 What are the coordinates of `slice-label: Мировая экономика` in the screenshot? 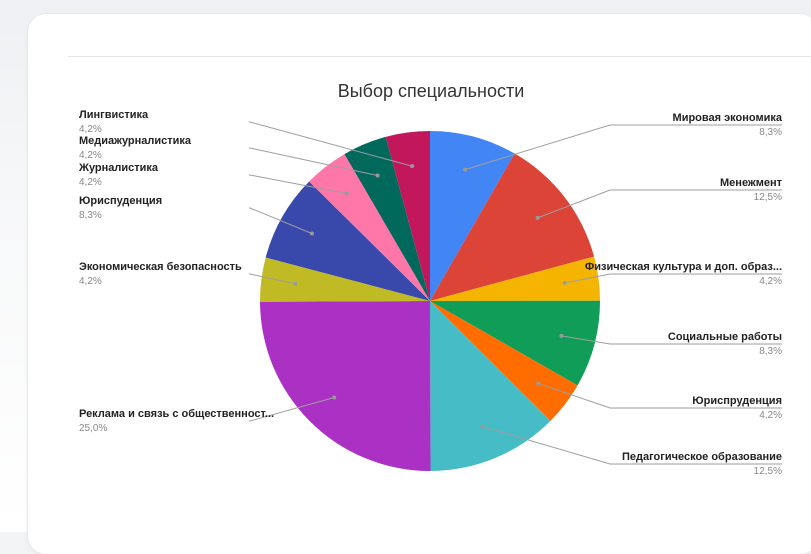 It's located at (728, 118).